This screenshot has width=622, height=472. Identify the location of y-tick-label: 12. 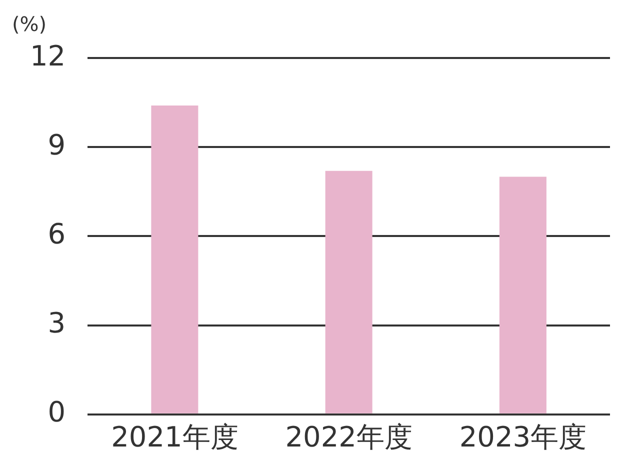
(48, 55).